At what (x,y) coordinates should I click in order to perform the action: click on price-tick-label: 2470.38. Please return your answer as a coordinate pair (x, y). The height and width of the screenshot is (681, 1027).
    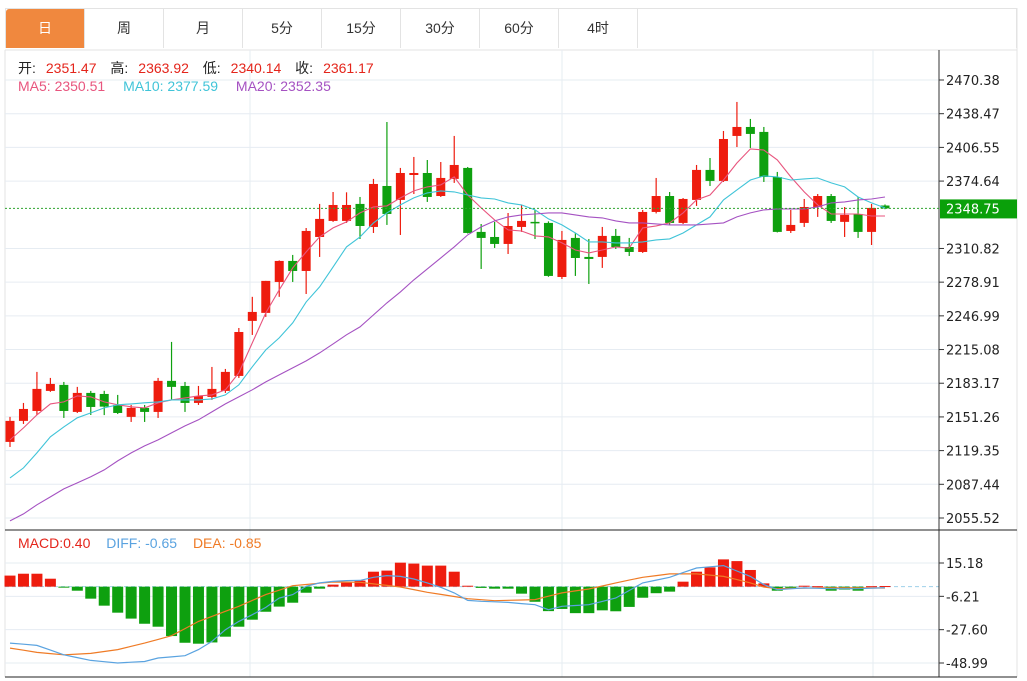
    Looking at the image, I should click on (973, 81).